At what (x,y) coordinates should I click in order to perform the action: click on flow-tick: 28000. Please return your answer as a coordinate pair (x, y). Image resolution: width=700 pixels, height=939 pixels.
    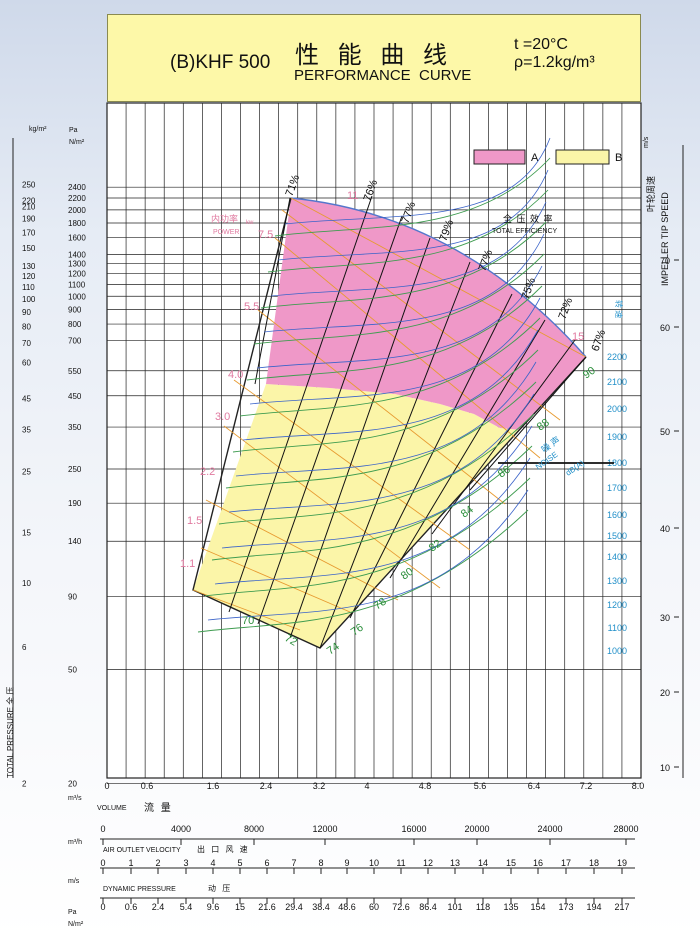
    Looking at the image, I should click on (625, 829).